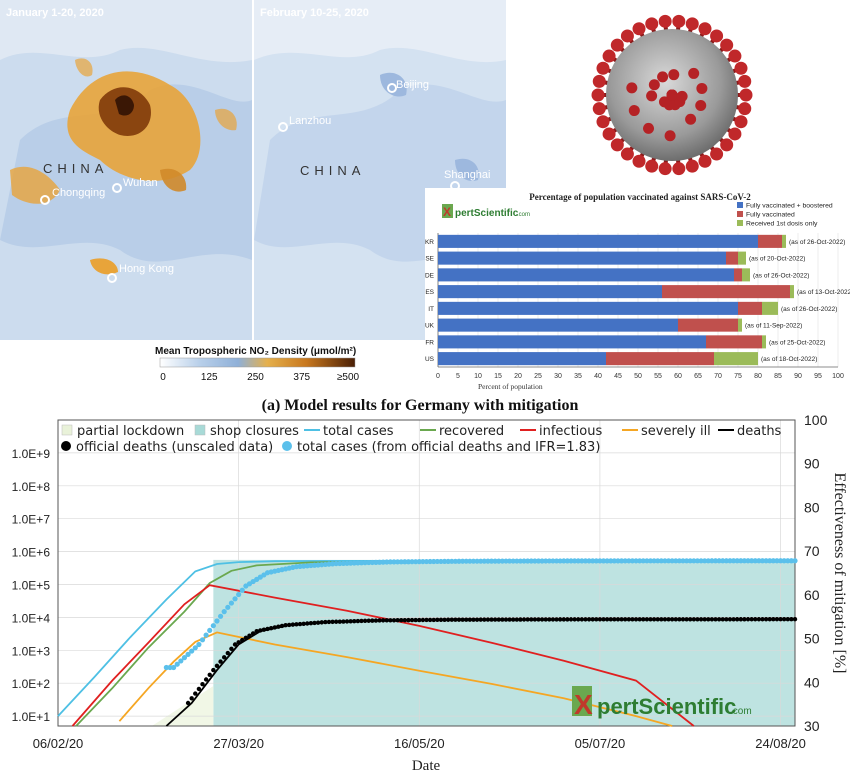 The height and width of the screenshot is (775, 850). What do you see at coordinates (838, 376) in the screenshot?
I see `vaccination-xtick-20: 100` at bounding box center [838, 376].